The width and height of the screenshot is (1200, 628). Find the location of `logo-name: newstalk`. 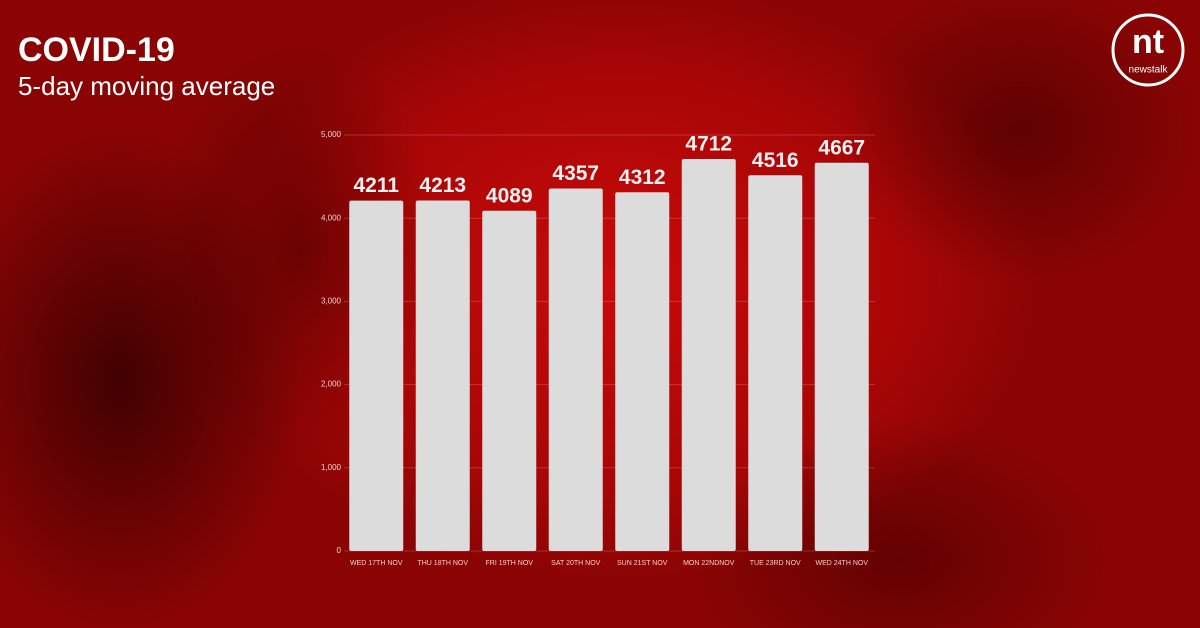

logo-name: newstalk is located at coordinates (1149, 70).